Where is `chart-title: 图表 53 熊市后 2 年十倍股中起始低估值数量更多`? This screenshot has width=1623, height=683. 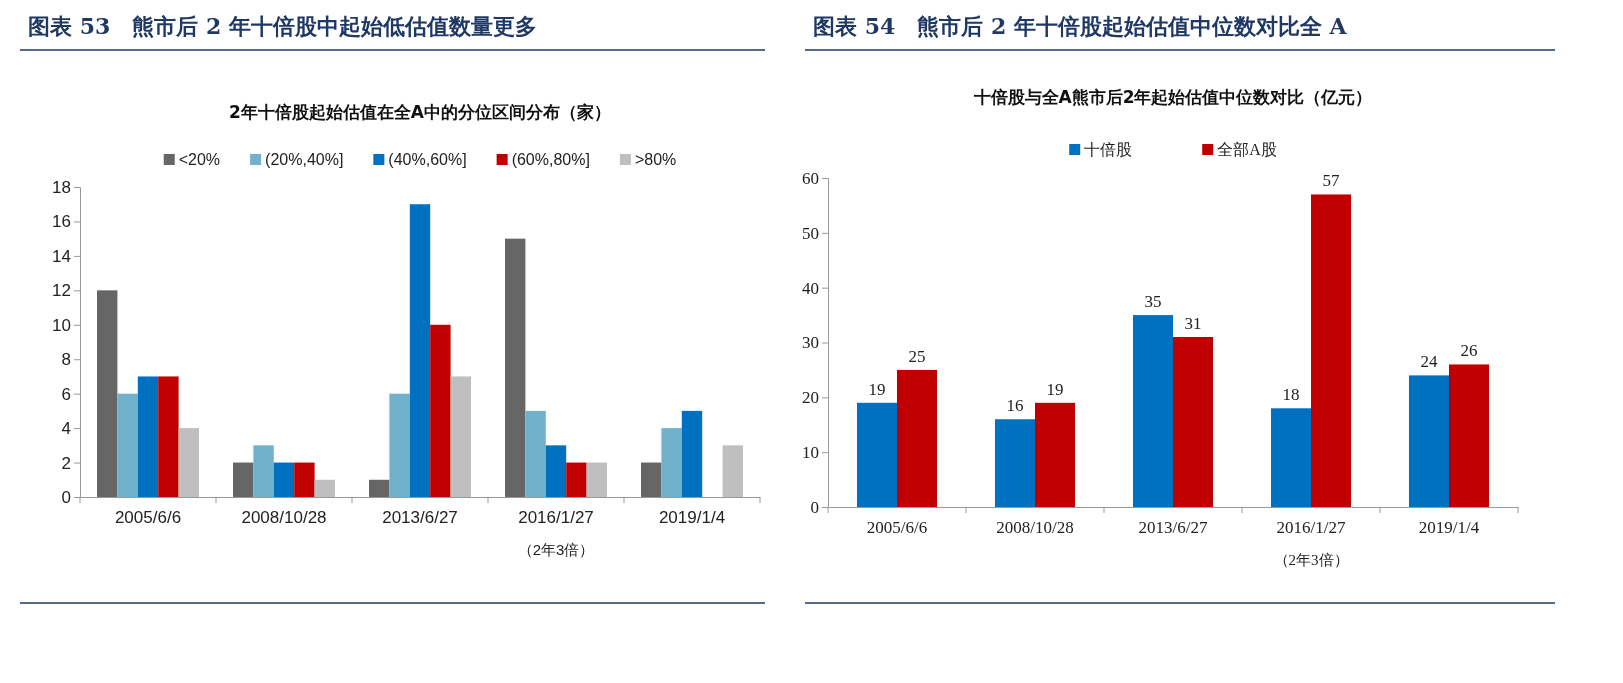 chart-title: 图表 53 熊市后 2 年十倍股中起始低估值数量更多 is located at coordinates (282, 26).